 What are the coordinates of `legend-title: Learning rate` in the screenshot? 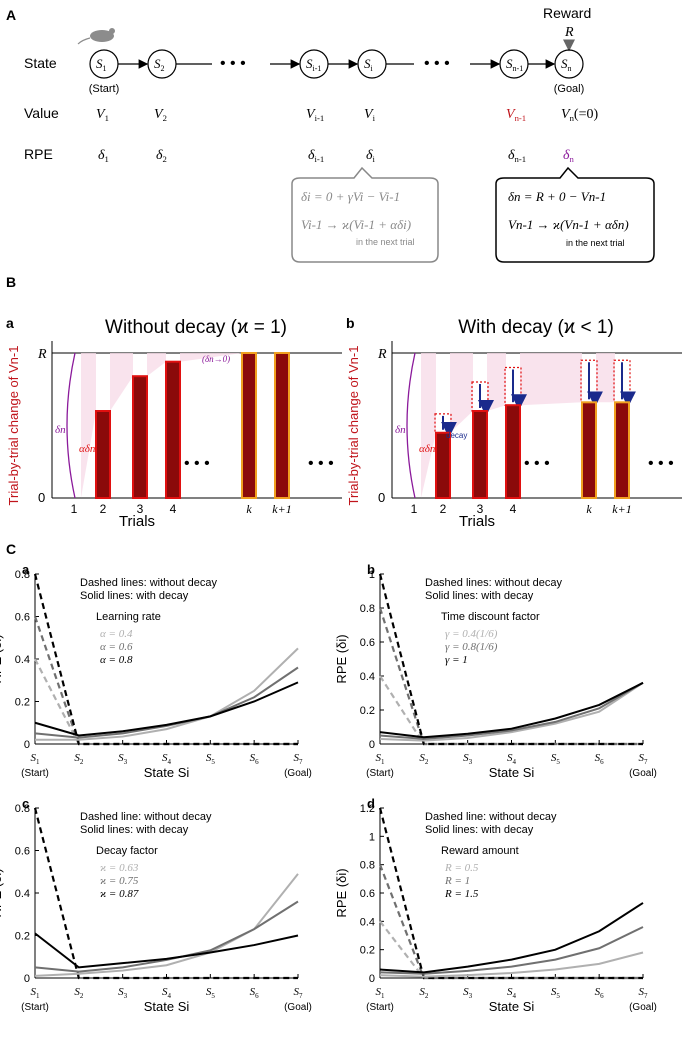 It's located at (128, 617).